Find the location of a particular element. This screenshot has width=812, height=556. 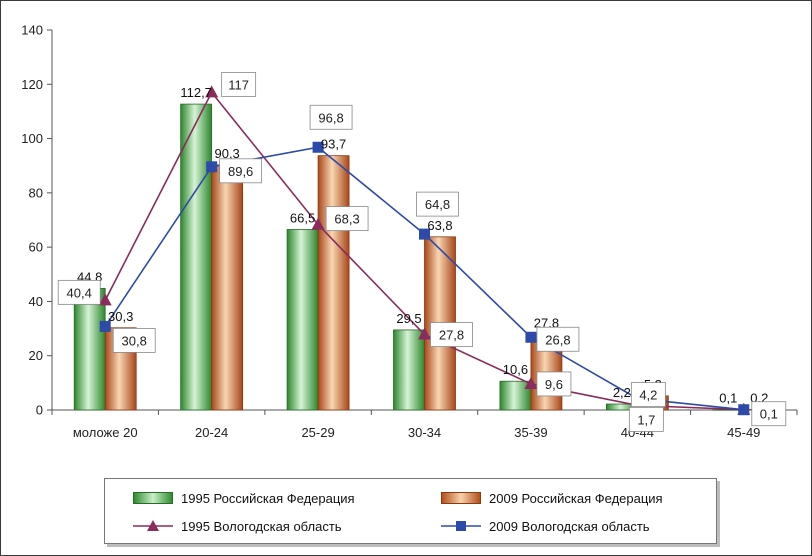

square-data-label: 4,2 is located at coordinates (648, 395).